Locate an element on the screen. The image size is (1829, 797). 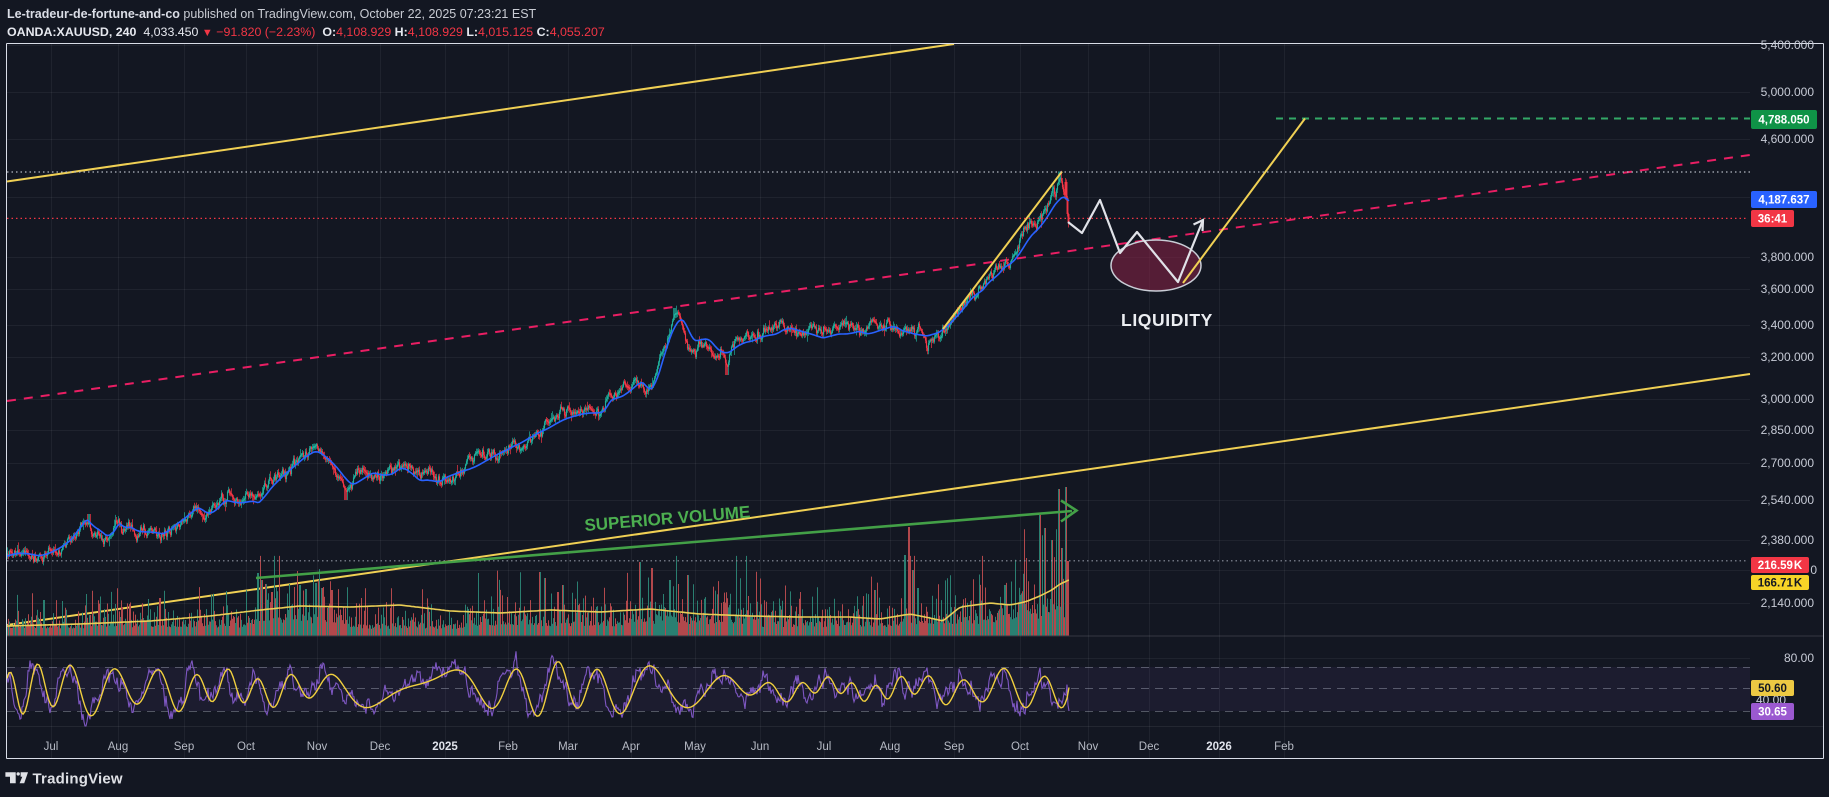
svg-text: 3,000.000 is located at coordinates (1788, 399).